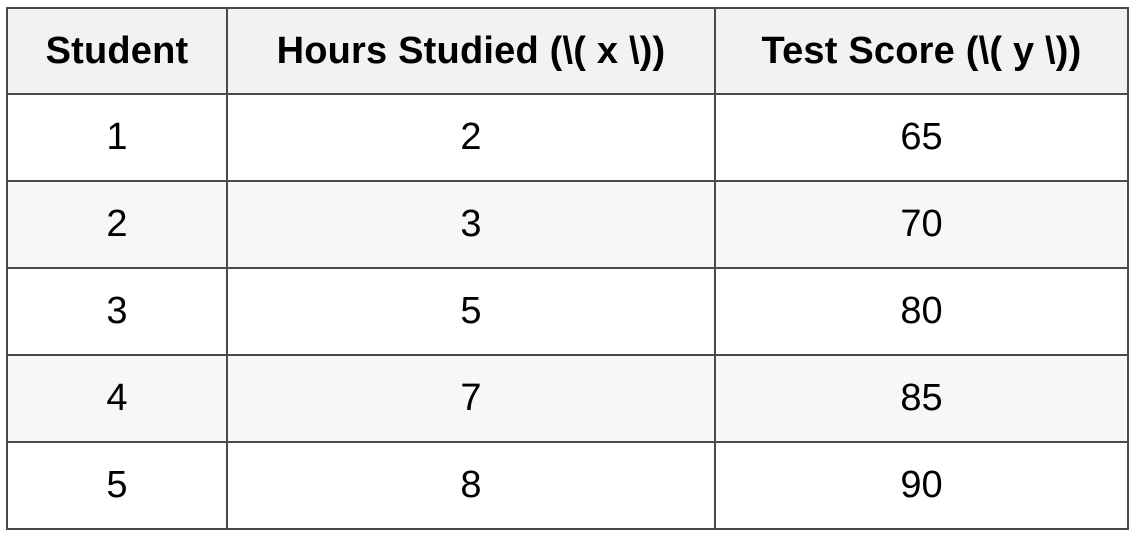 This screenshot has width=1134, height=537. What do you see at coordinates (921, 224) in the screenshot?
I see `cell-score: 70` at bounding box center [921, 224].